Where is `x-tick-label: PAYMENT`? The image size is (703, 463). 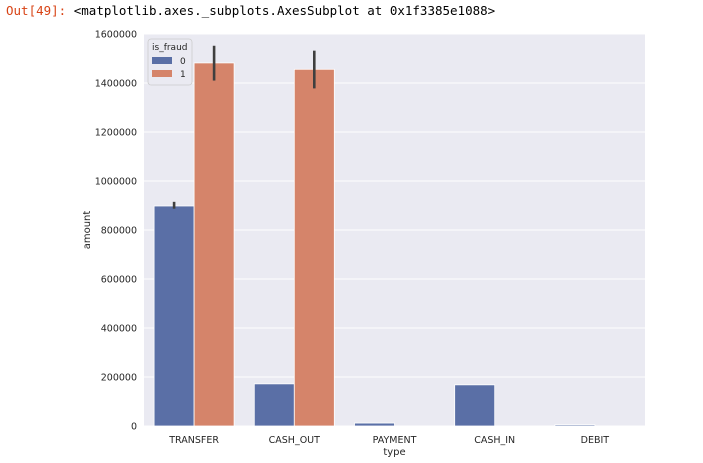 x-tick-label: PAYMENT is located at coordinates (395, 440).